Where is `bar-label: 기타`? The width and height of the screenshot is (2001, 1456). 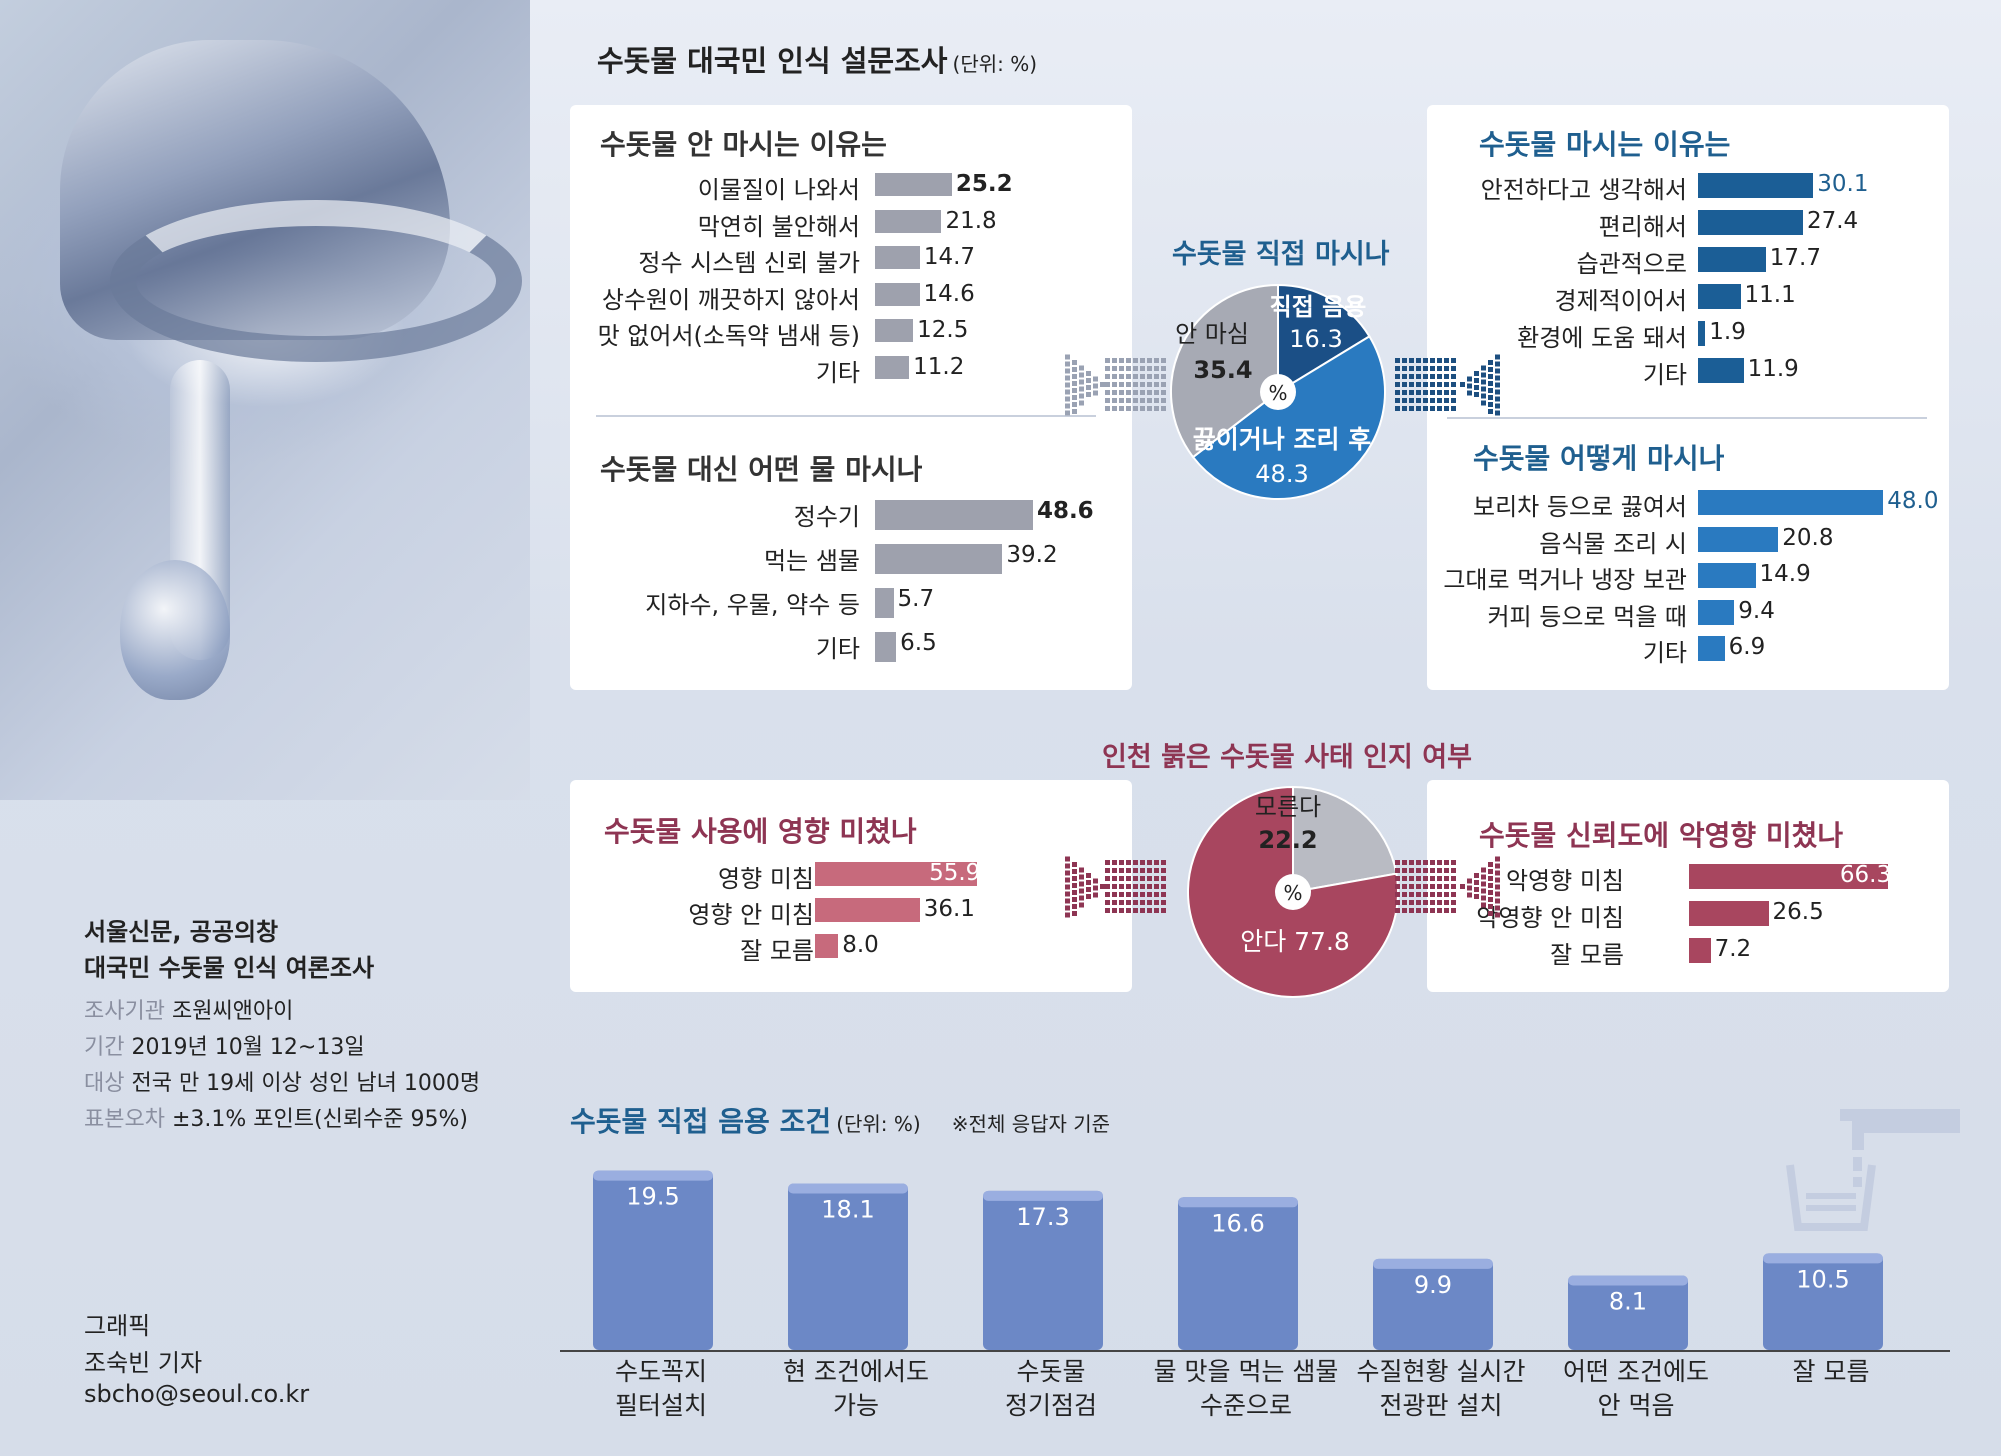
bar-label: 기타 is located at coordinates (1664, 375).